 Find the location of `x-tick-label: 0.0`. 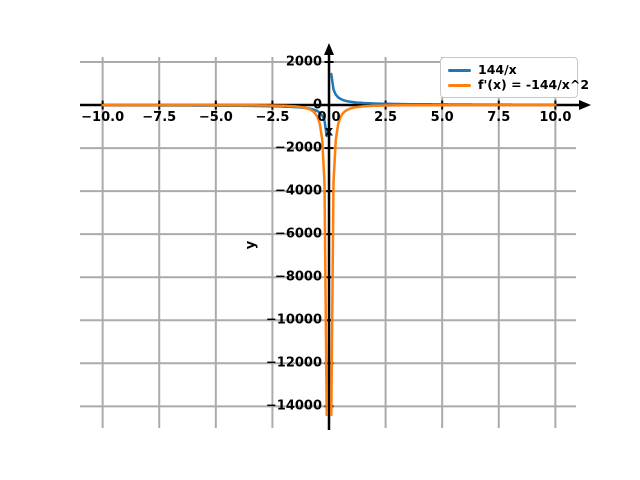

x-tick-label: 0.0 is located at coordinates (329, 118).